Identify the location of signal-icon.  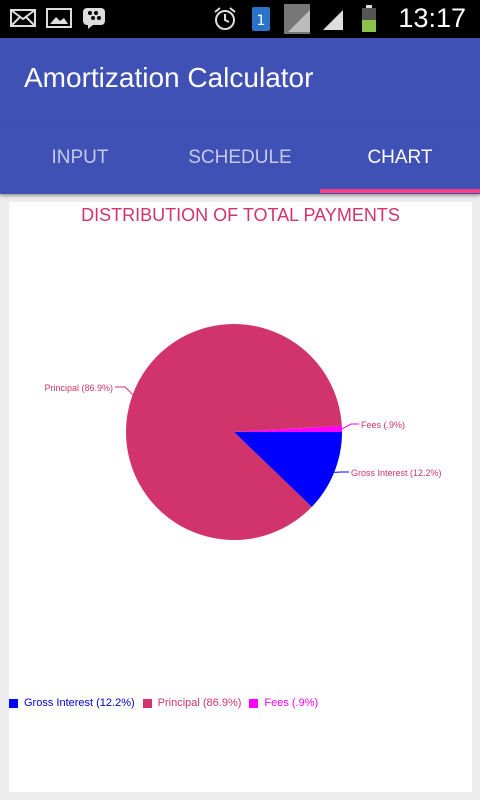
(297, 18).